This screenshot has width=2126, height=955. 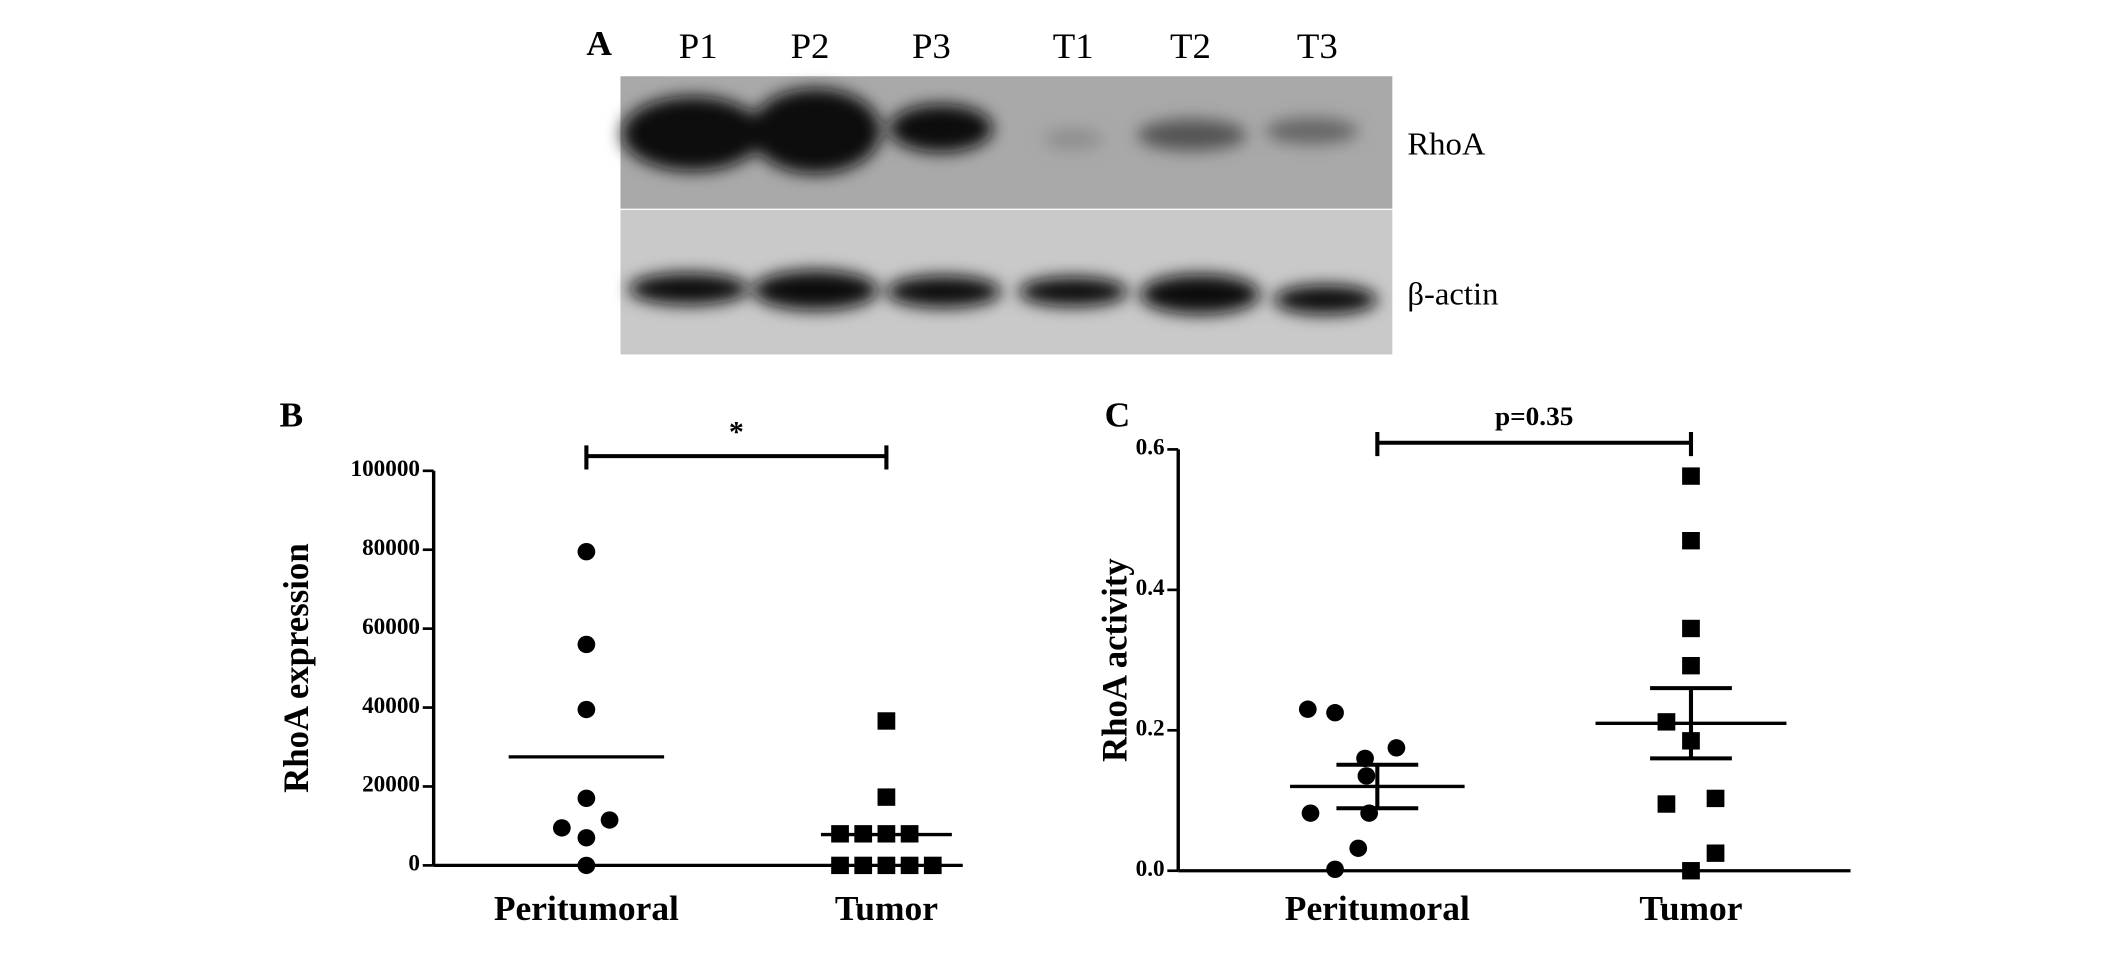 I want to click on lane-label: T2, so click(x=1190, y=46).